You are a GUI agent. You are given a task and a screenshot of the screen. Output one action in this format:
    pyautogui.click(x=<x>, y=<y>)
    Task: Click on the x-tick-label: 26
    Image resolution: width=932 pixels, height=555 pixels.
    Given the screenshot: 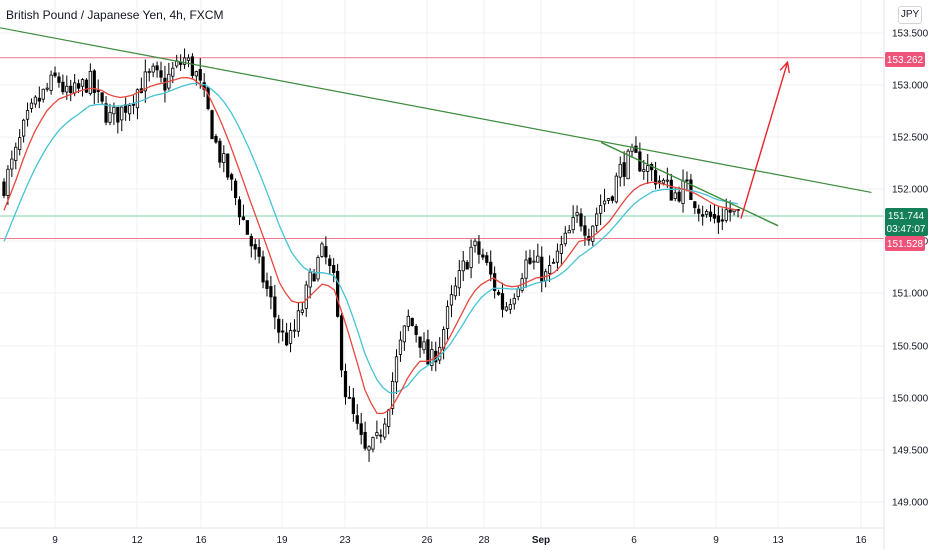 What is the action you would take?
    pyautogui.click(x=427, y=540)
    